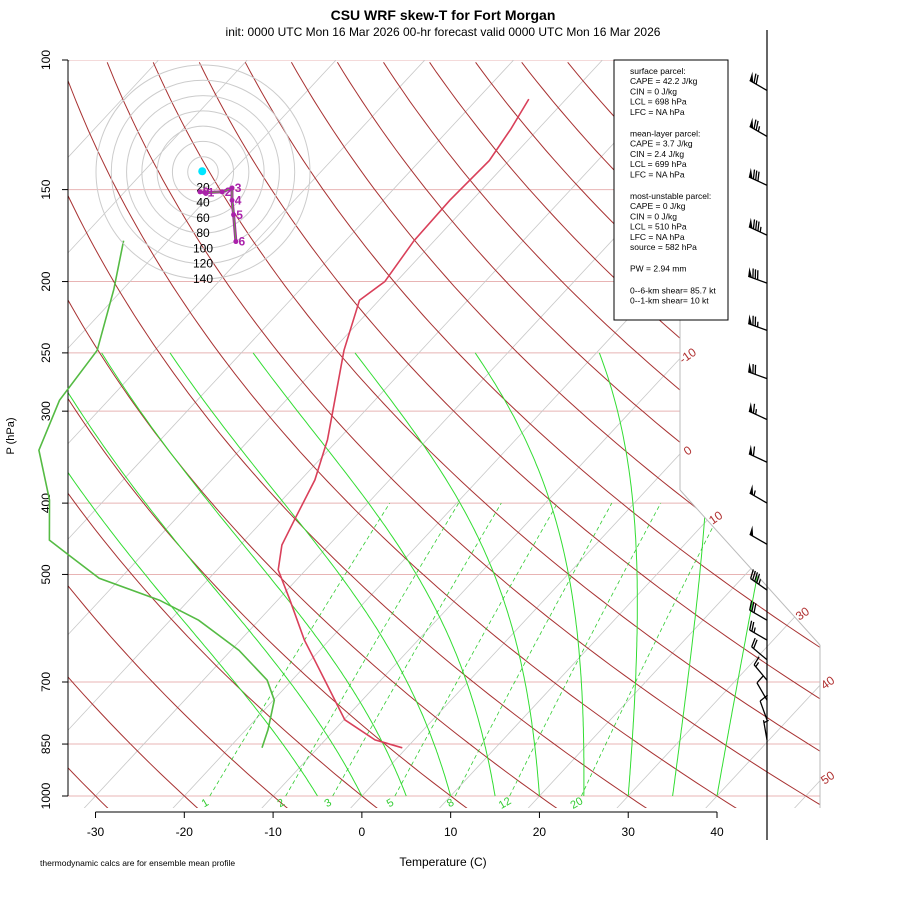 This screenshot has width=900, height=905. What do you see at coordinates (238, 200) in the screenshot?
I see `hodograph-point-label: 4` at bounding box center [238, 200].